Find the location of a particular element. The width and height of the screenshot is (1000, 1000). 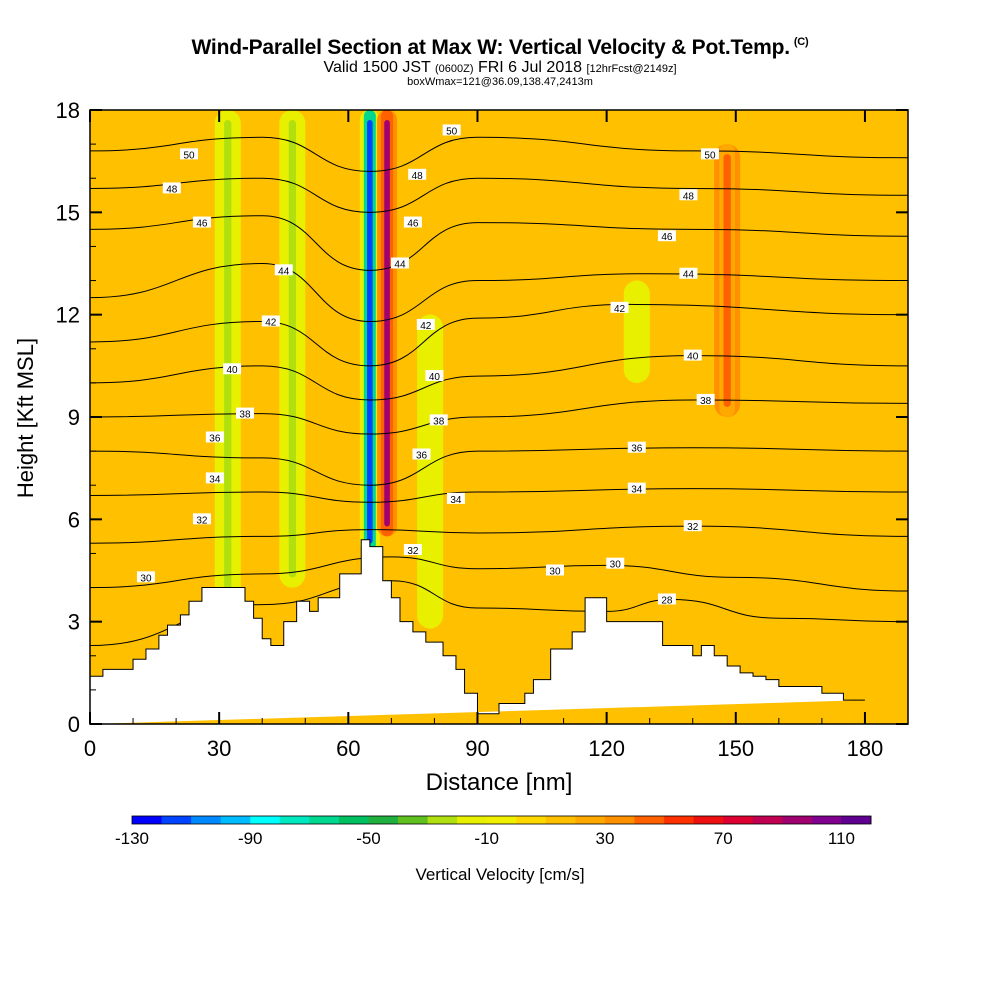

theta-label-48-1: 48 is located at coordinates (417, 175).